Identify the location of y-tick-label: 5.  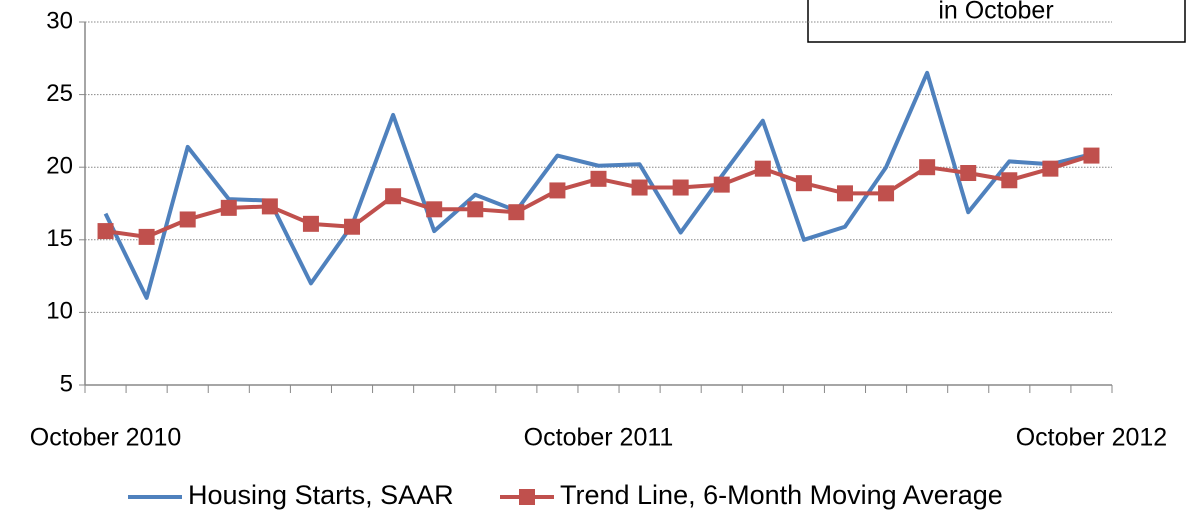
(66, 383).